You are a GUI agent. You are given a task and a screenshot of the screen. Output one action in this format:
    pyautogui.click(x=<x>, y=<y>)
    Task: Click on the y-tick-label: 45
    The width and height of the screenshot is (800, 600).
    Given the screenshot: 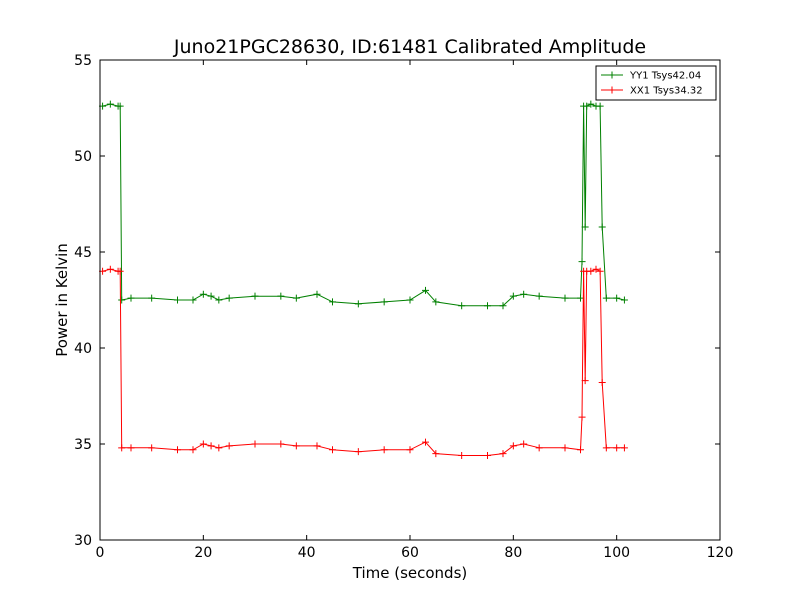 What is the action you would take?
    pyautogui.click(x=83, y=253)
    